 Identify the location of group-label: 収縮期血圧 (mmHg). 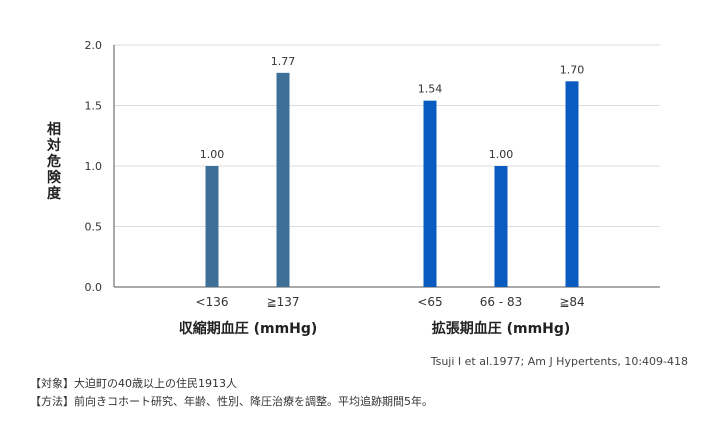
(248, 328).